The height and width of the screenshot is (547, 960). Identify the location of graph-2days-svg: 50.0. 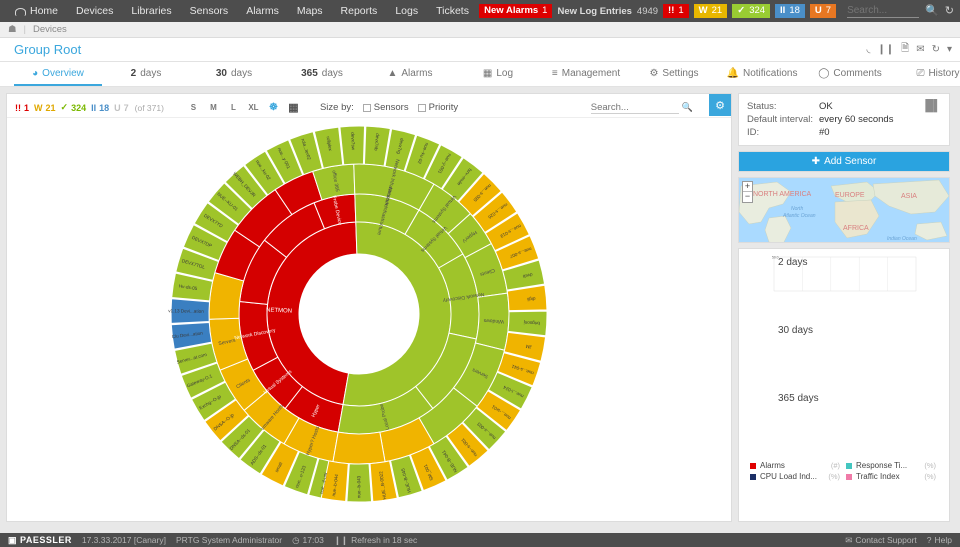
(844, 286).